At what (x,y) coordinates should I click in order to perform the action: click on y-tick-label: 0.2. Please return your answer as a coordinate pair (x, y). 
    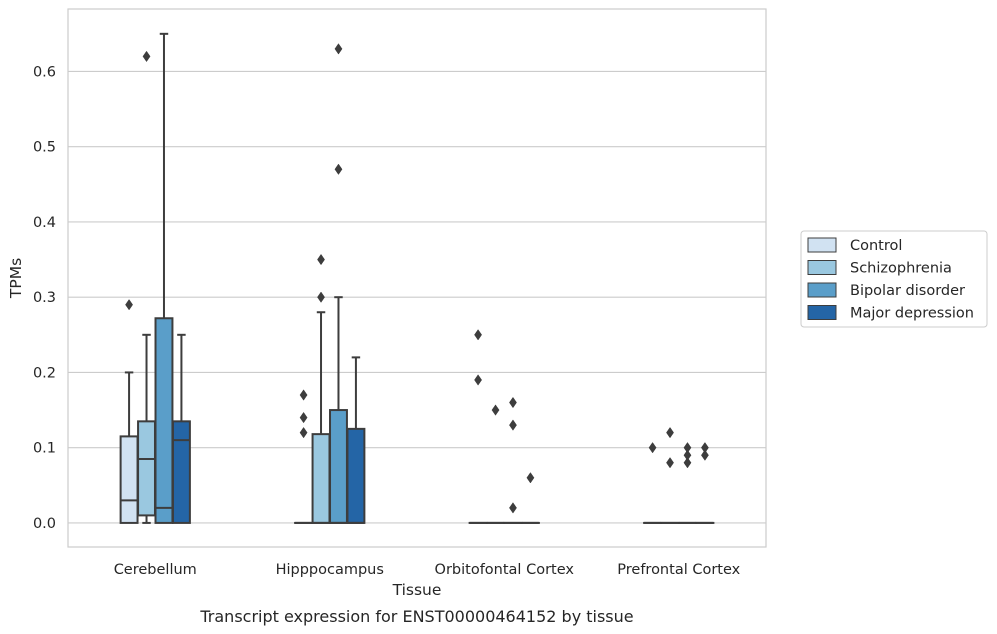
    Looking at the image, I should click on (44, 373).